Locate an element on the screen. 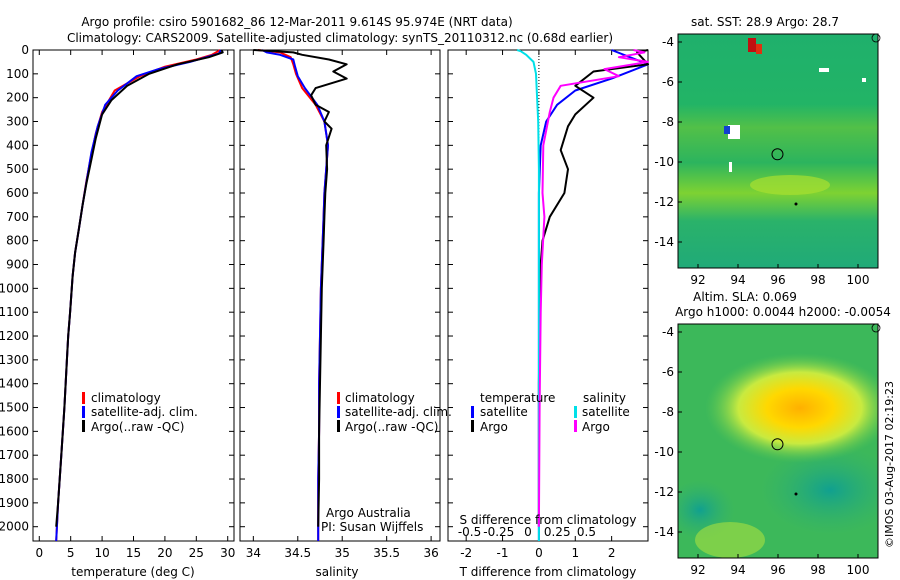  y-tick-label: 2000 is located at coordinates (14, 527).